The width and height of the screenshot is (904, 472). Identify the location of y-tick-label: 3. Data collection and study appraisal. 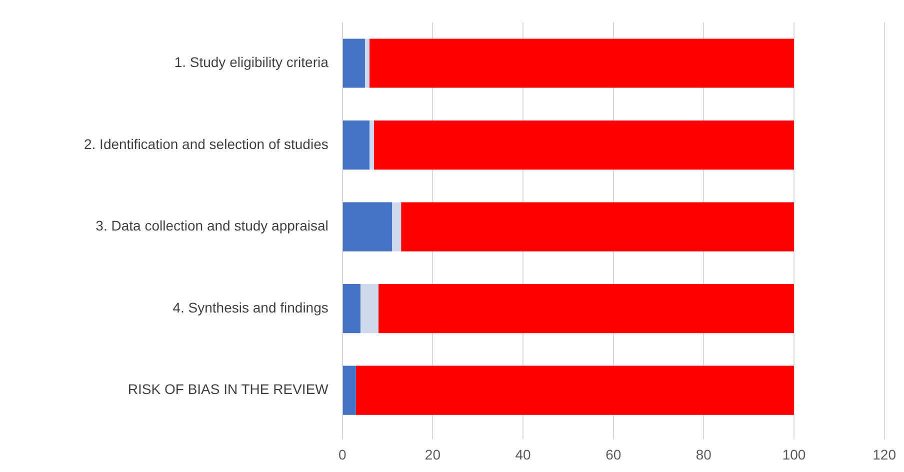
(212, 226).